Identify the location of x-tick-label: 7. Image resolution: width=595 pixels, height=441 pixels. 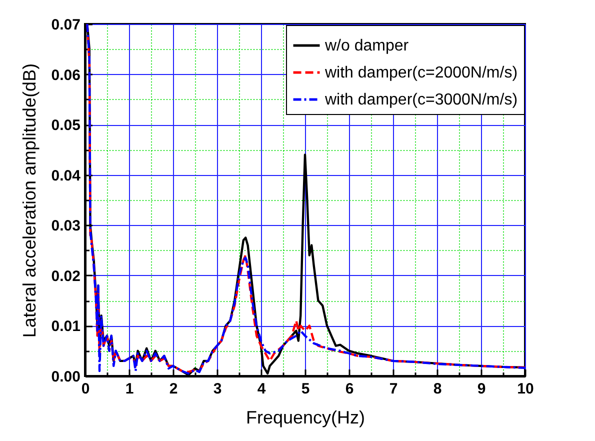
(393, 389).